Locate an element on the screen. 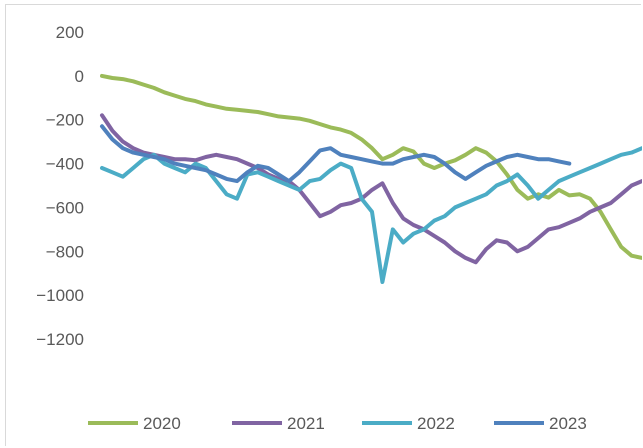 The width and height of the screenshot is (643, 448). y-tick-label: −1200 is located at coordinates (60, 339).